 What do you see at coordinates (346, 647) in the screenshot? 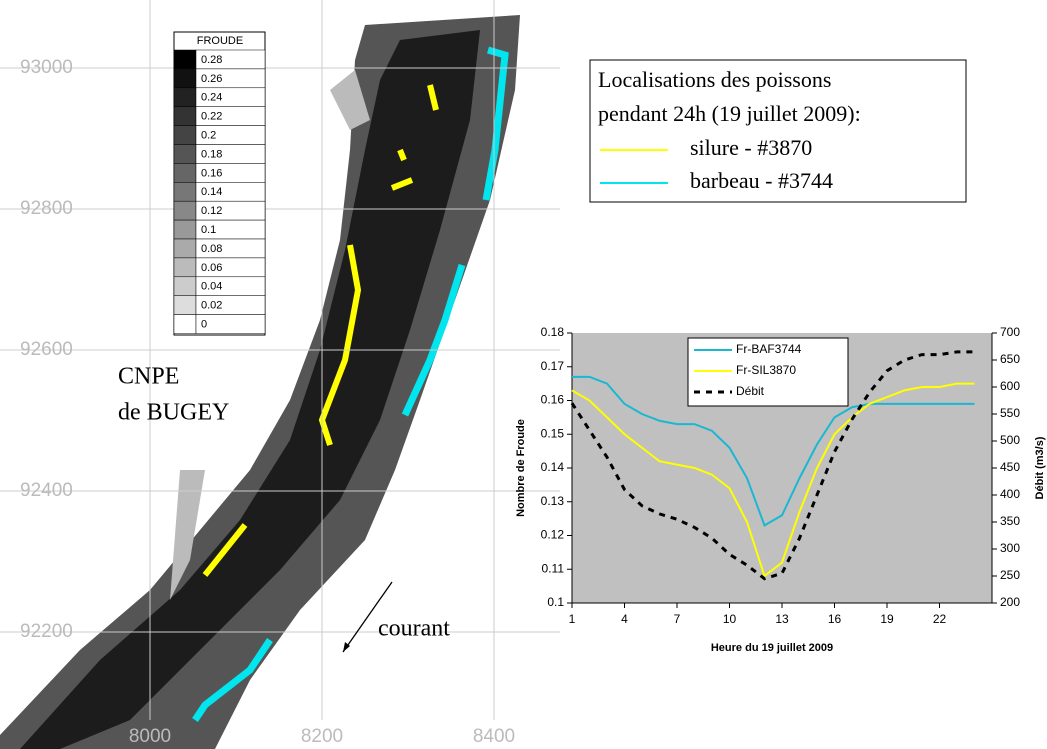
I see `flow-arrow-head` at bounding box center [346, 647].